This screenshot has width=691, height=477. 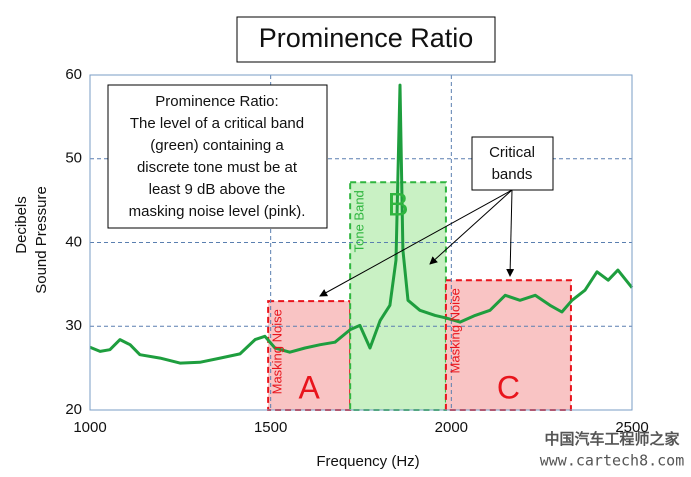 What do you see at coordinates (89, 427) in the screenshot?
I see `x-tick-label: 1000` at bounding box center [89, 427].